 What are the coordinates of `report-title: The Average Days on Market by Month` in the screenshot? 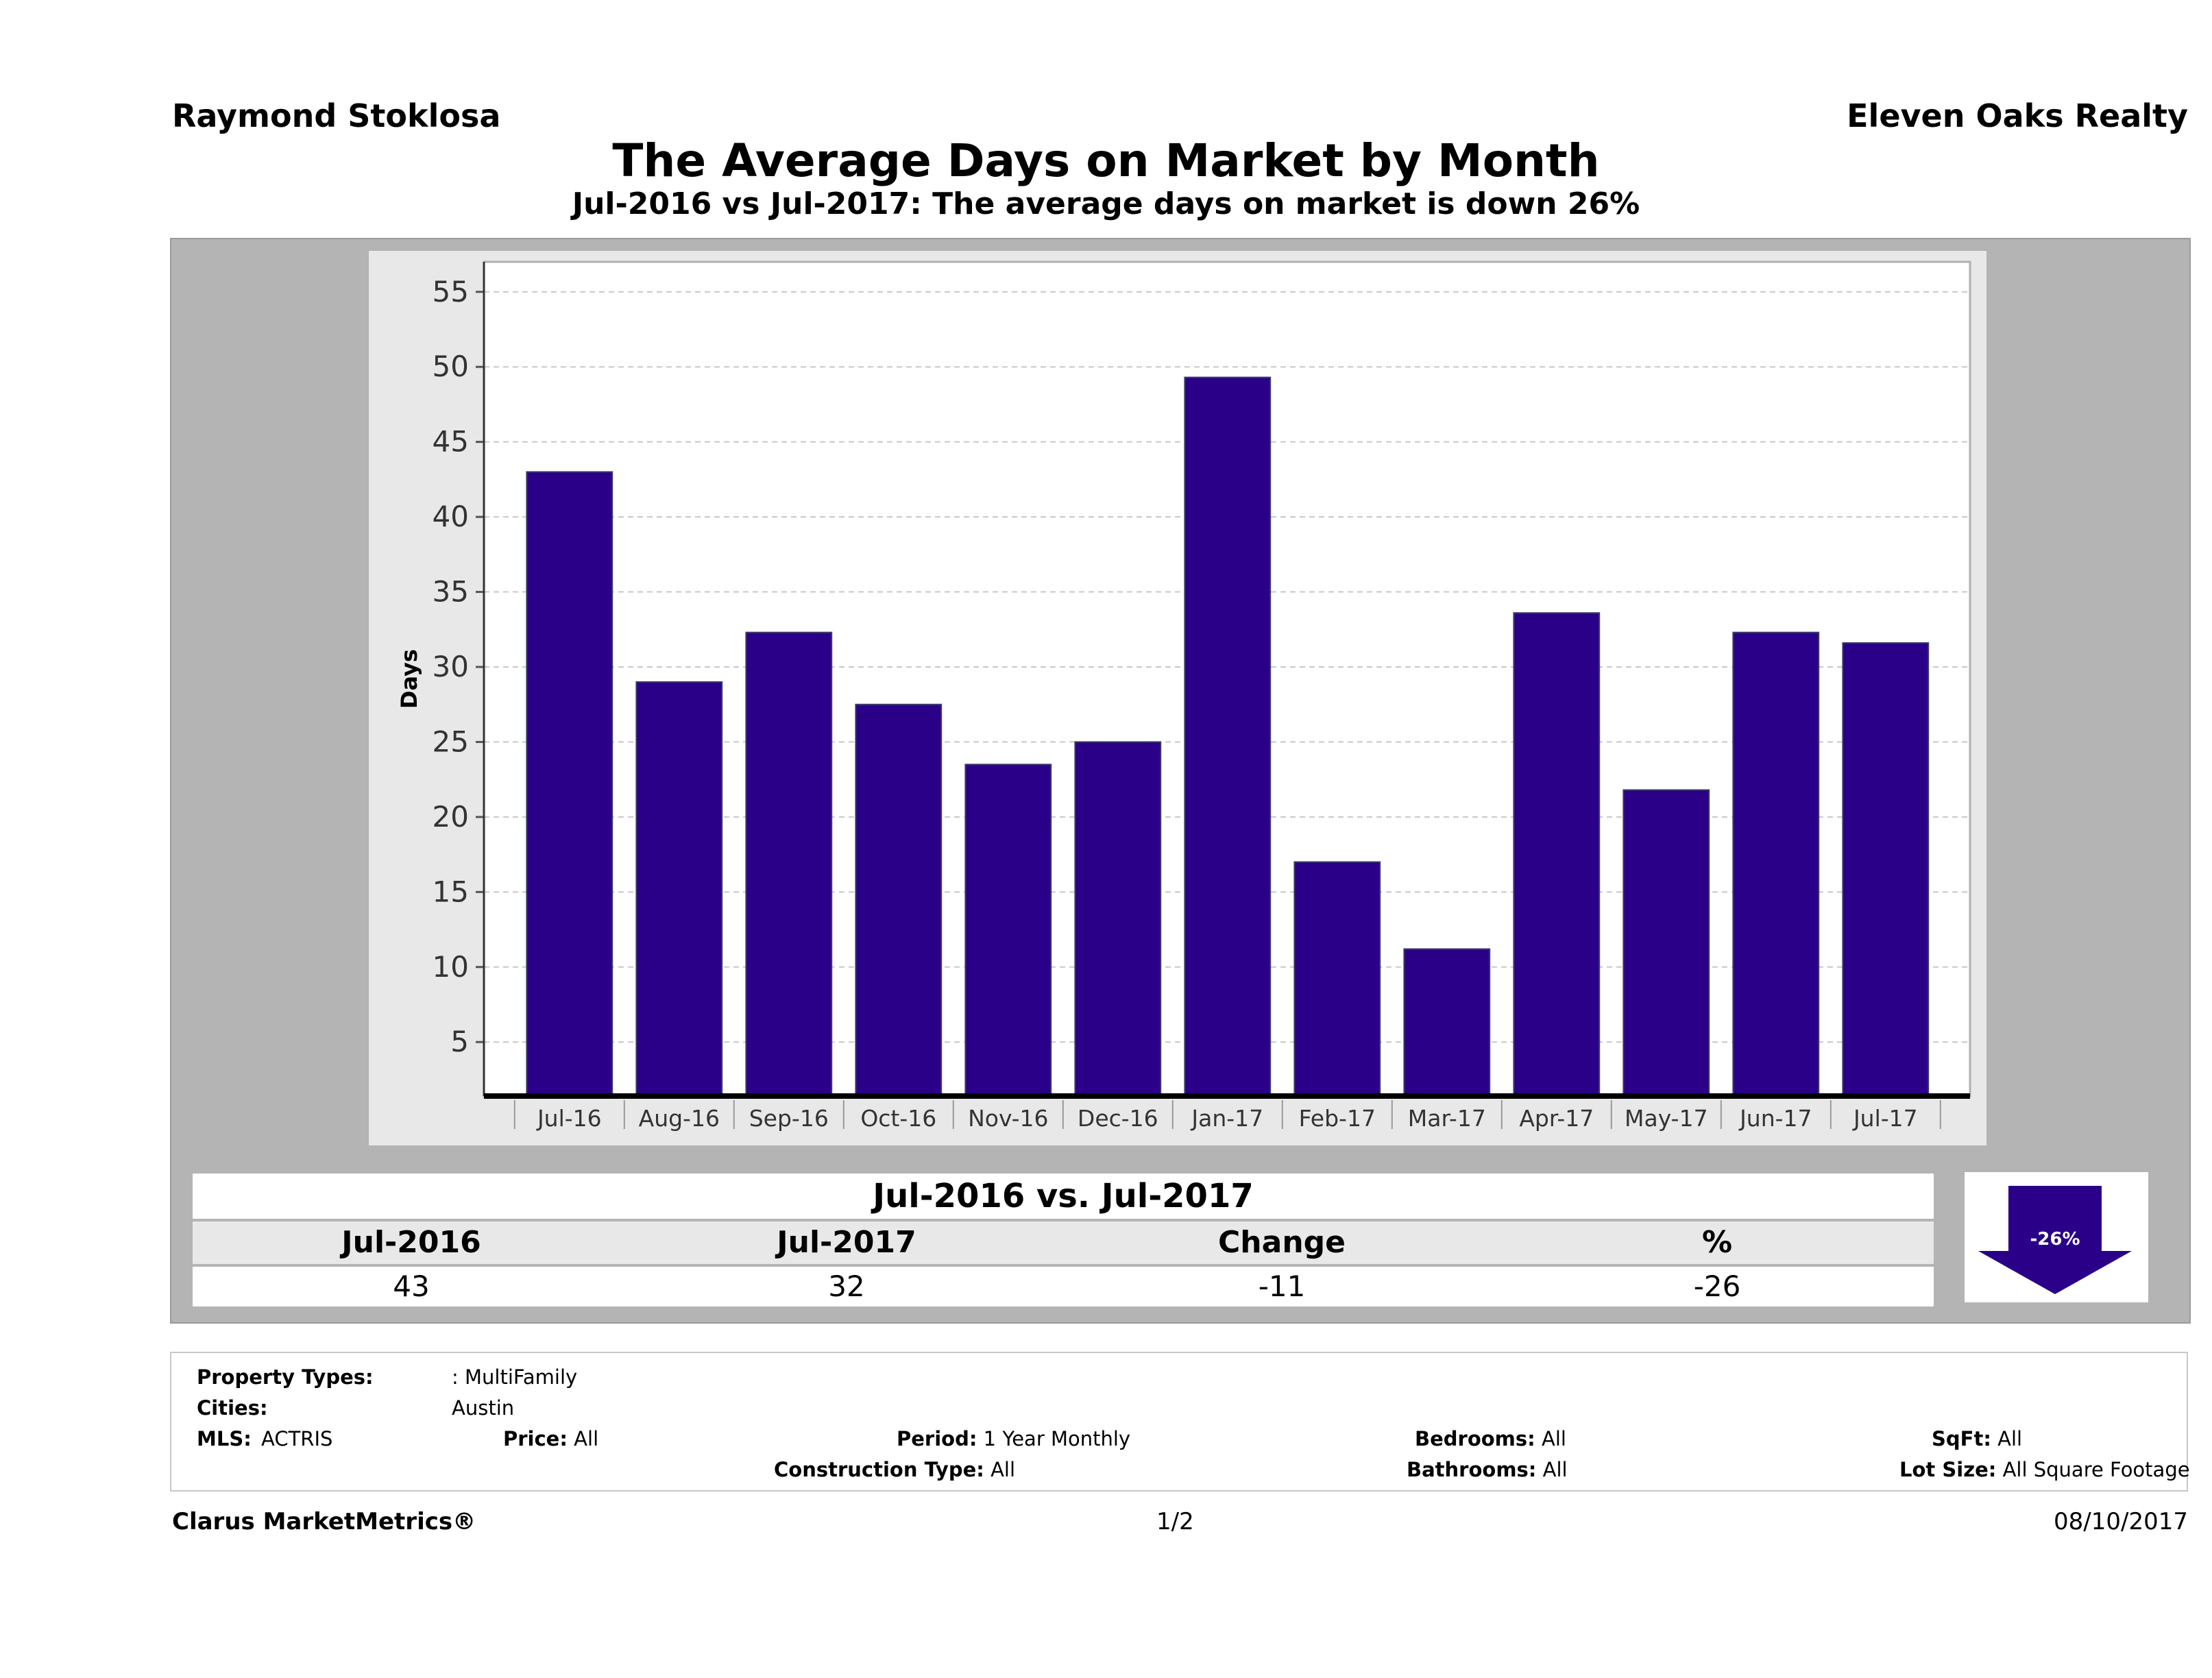 It's located at (1106, 160).